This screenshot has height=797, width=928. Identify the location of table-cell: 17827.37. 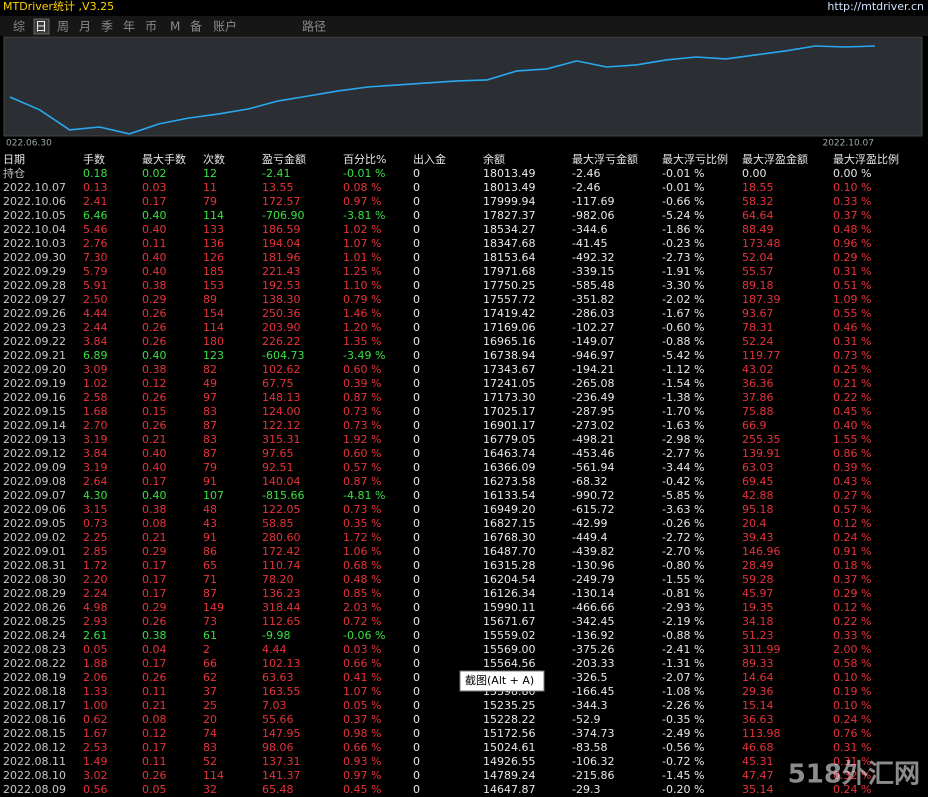
(509, 215).